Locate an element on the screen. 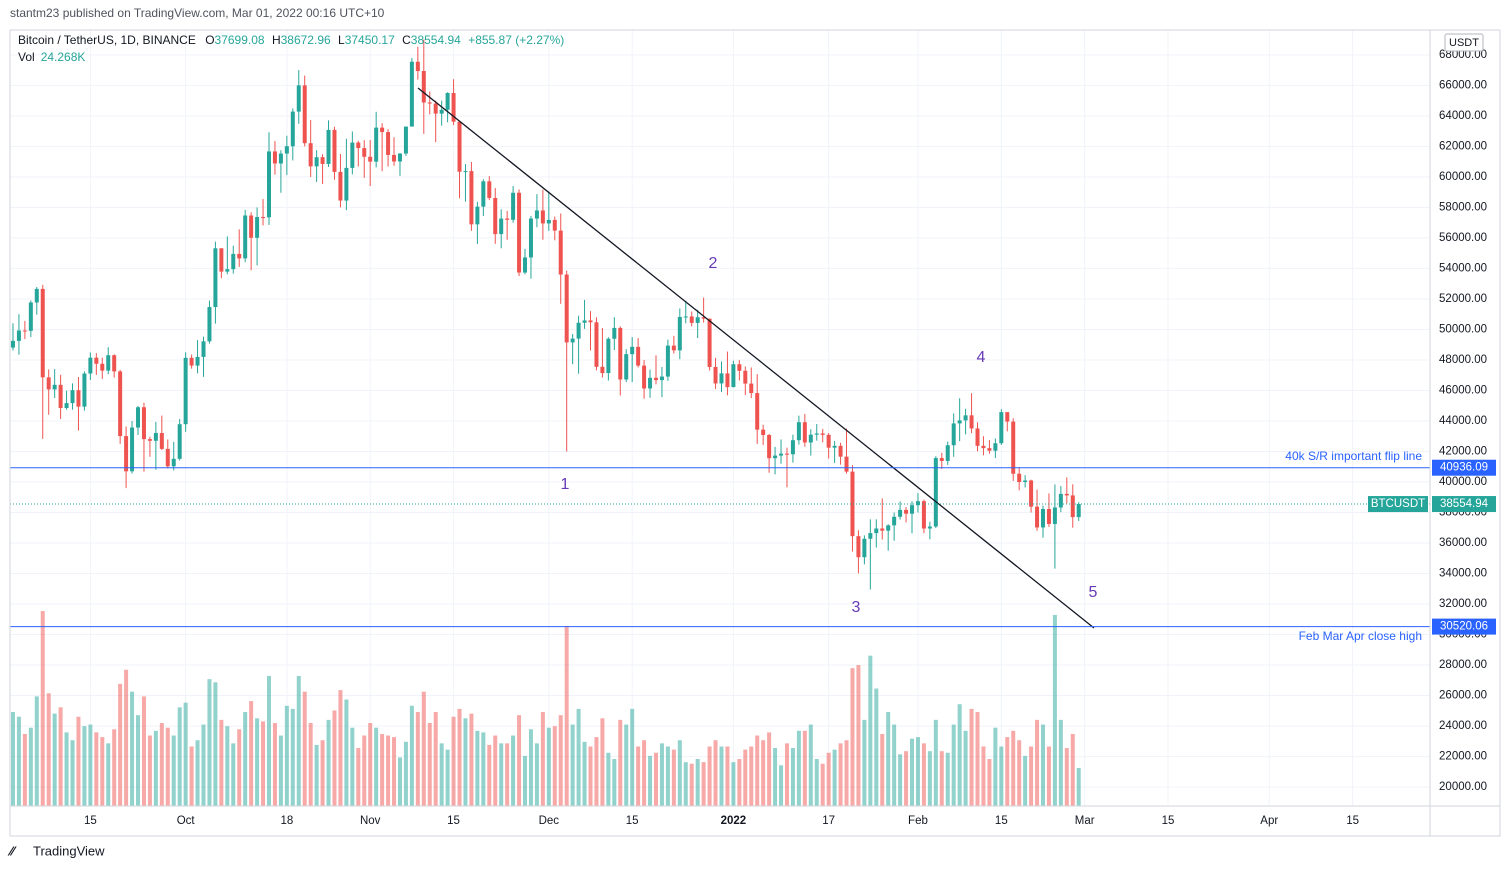  y-tick-label: 66000.00 is located at coordinates (1463, 85).